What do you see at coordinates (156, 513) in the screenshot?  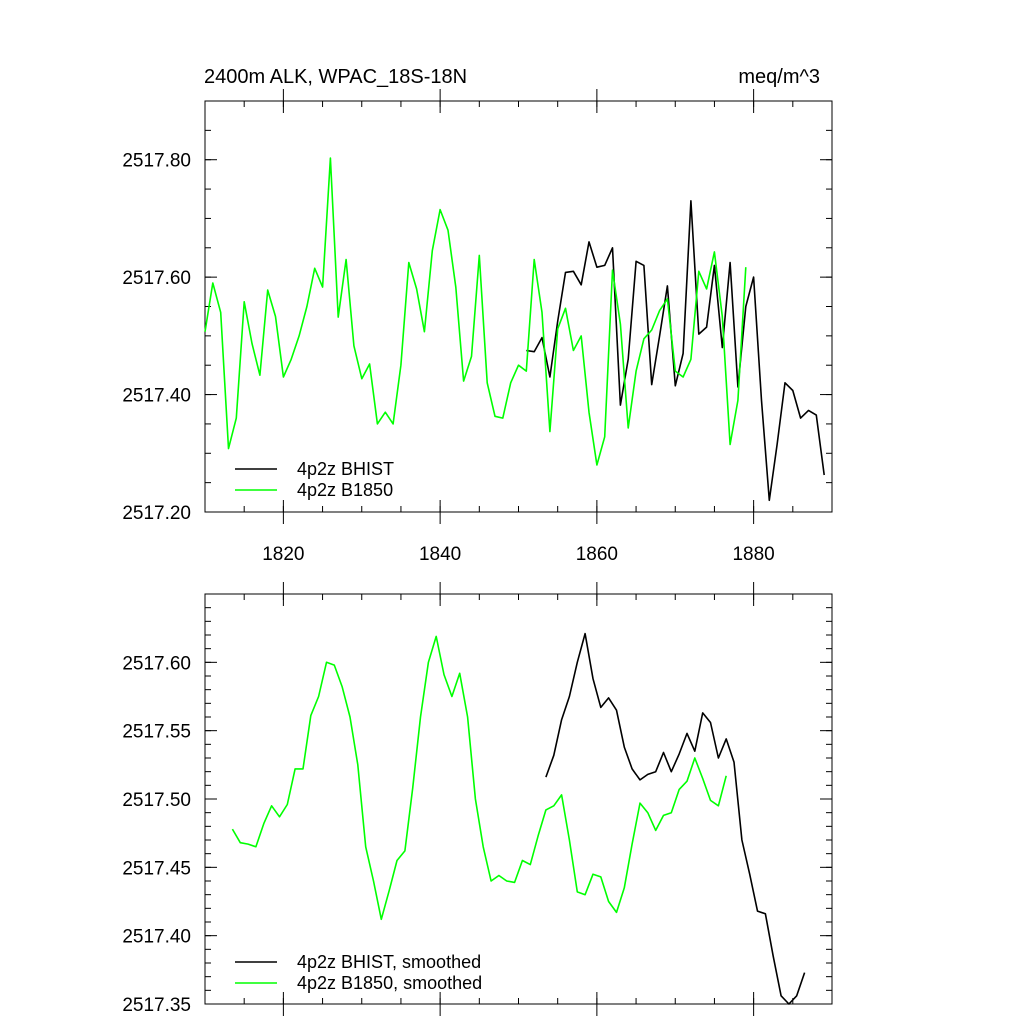 I see `y-tick-label: 2517.20` at bounding box center [156, 513].